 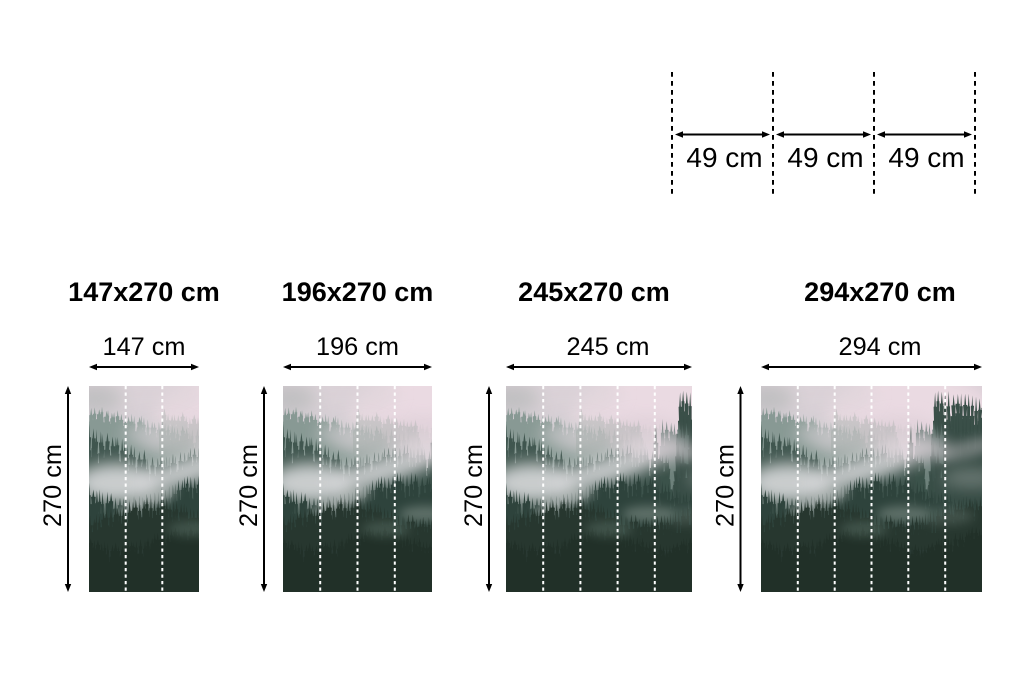 I want to click on svg-text: 147 cm, so click(x=144, y=347).